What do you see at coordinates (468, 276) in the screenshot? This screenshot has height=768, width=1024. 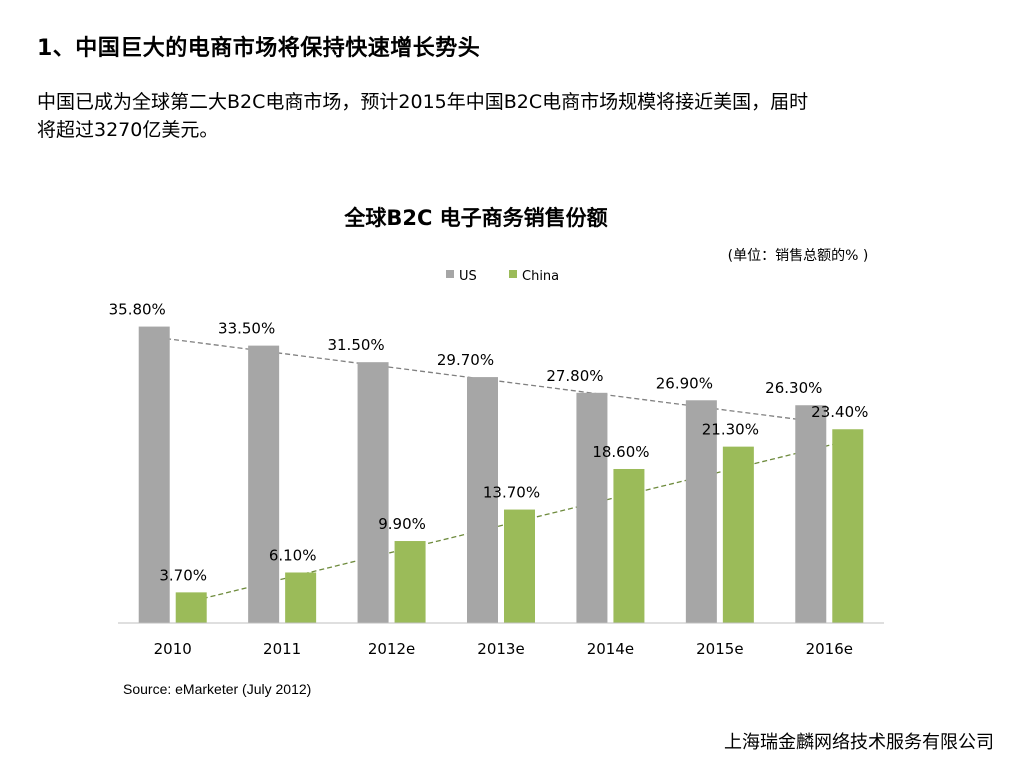 I see `legend-label-us: US` at bounding box center [468, 276].